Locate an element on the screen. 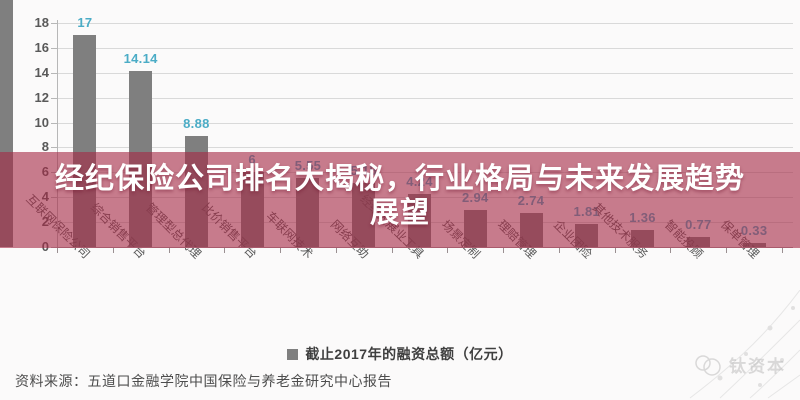  bar-value-label: 8.88 is located at coordinates (196, 124).